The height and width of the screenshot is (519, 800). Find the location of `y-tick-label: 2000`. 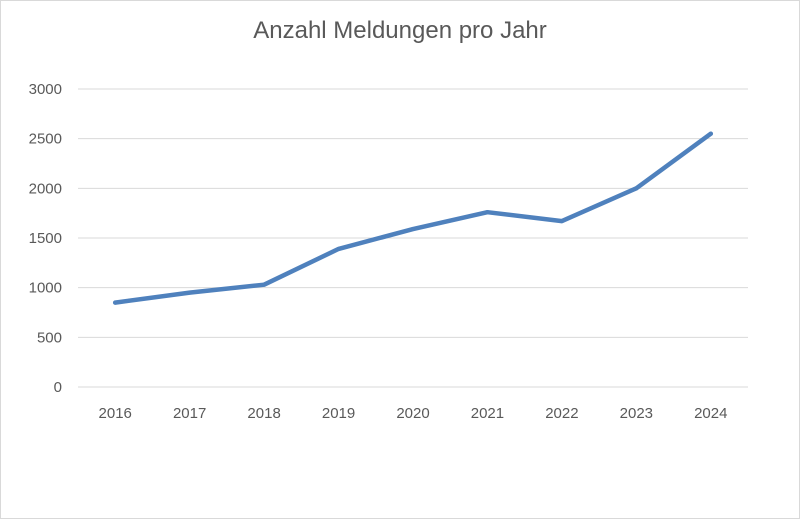

y-tick-label: 2000 is located at coordinates (45, 188).